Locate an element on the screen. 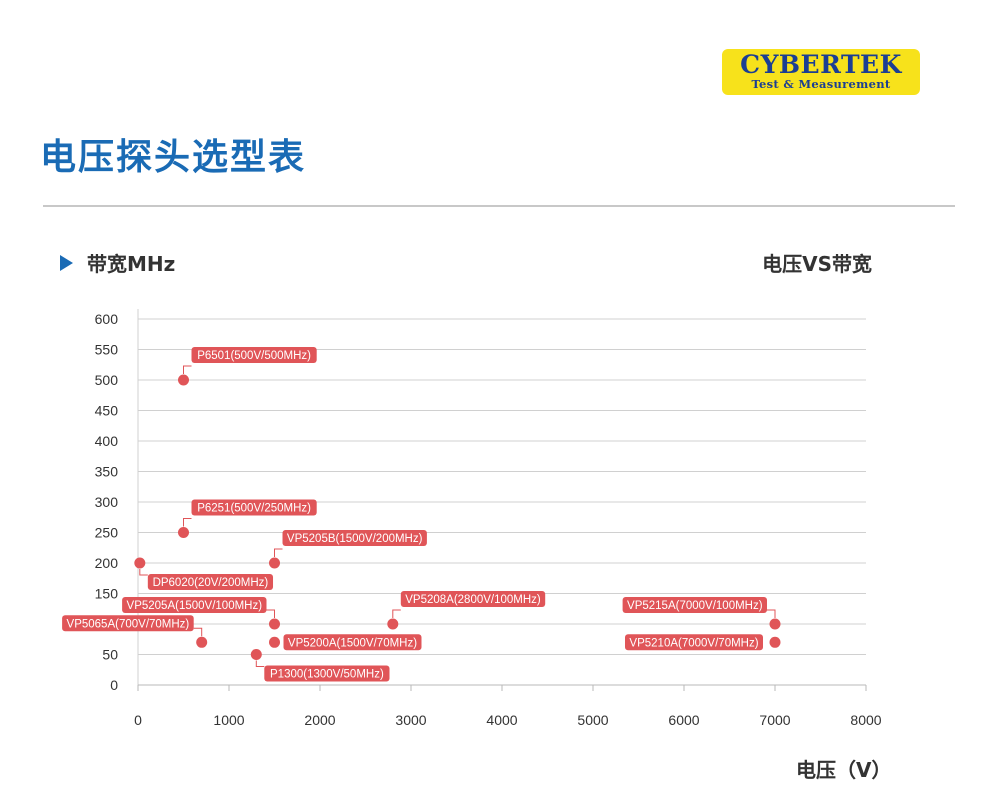 Image resolution: width=1000 pixels, height=793 pixels. x-tick-label: 7000 is located at coordinates (774, 720).